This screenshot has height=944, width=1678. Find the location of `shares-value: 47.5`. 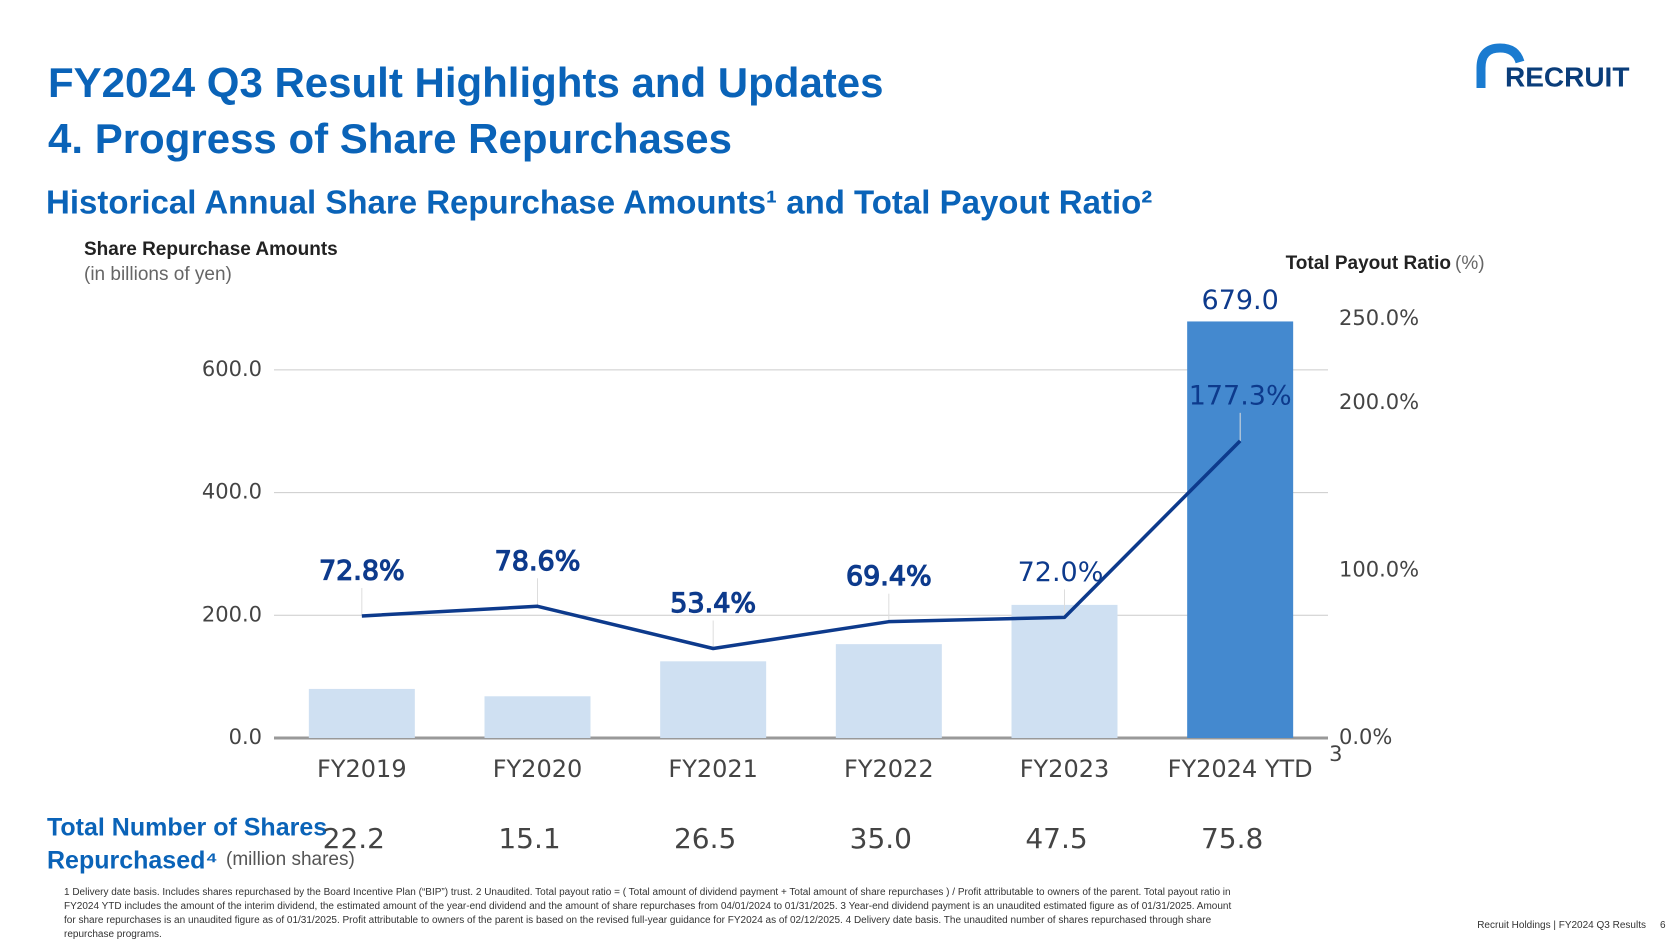

shares-value: 47.5 is located at coordinates (1056, 838).